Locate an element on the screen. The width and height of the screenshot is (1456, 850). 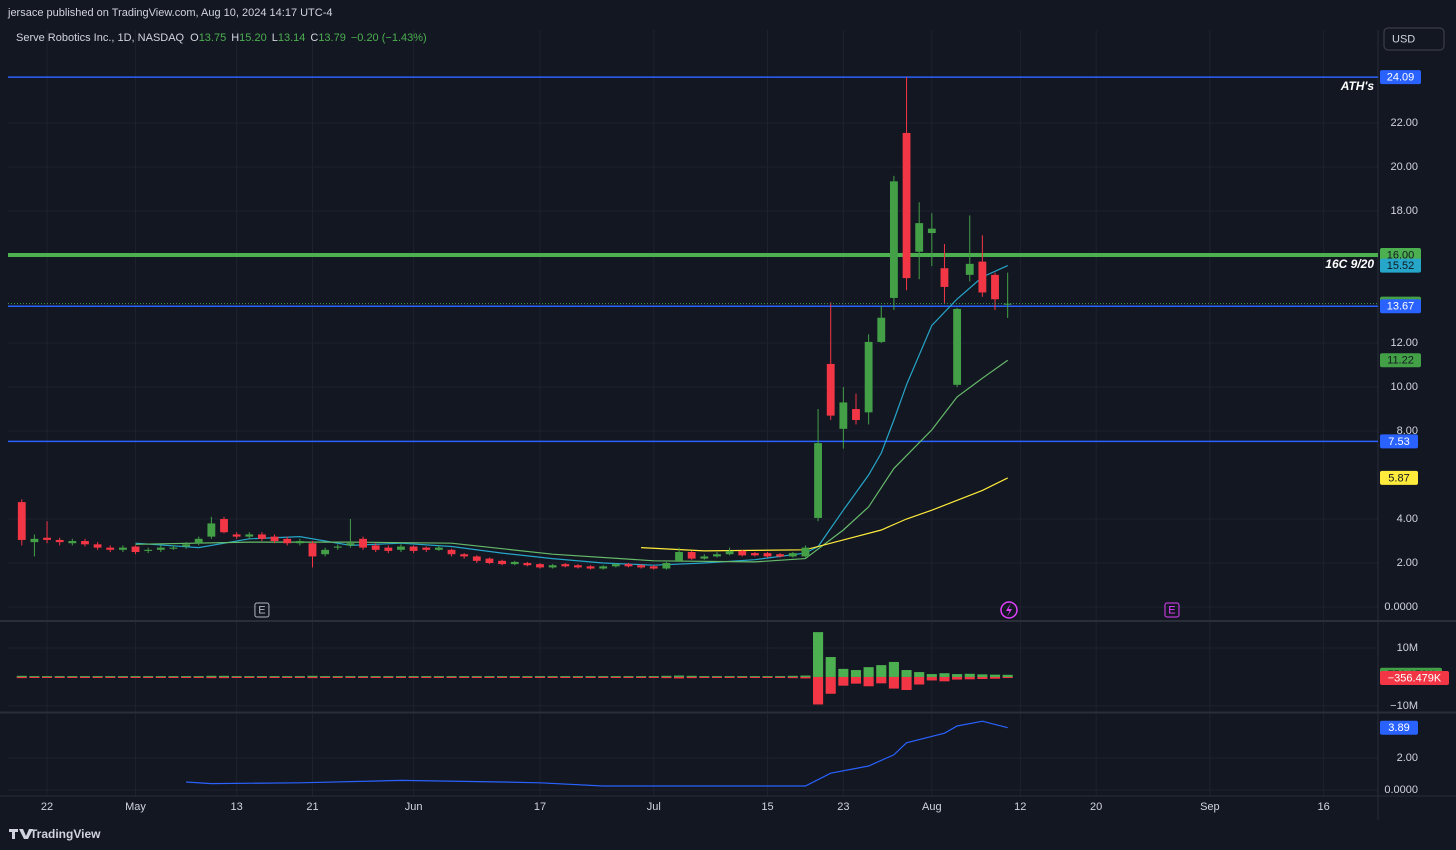
y-tick-label: 4.00 is located at coordinates (1407, 519).